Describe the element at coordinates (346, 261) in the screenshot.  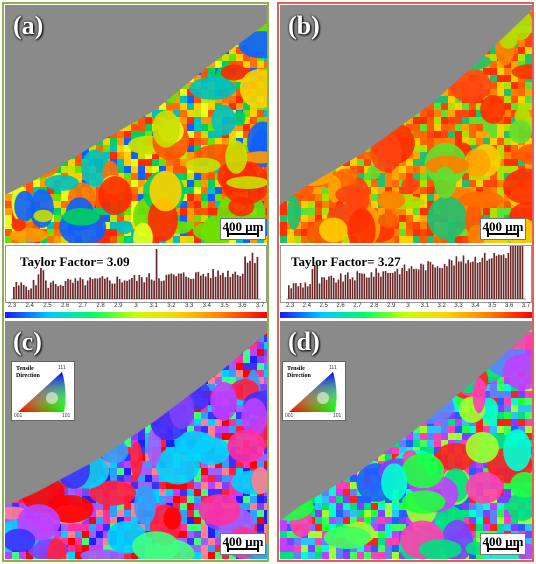
I see `taylor-factor-b: Taylor Factor= 3.27` at that location.